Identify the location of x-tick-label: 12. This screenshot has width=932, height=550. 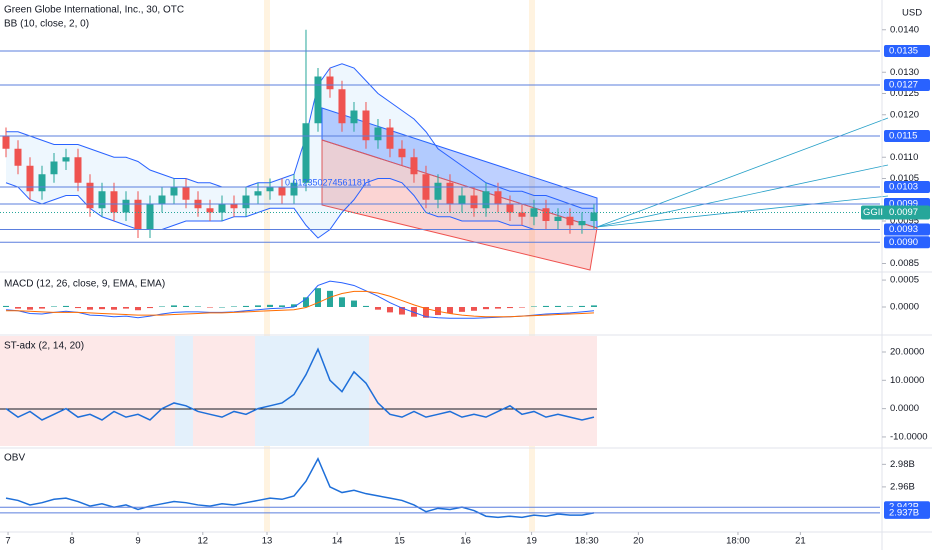
(203, 541).